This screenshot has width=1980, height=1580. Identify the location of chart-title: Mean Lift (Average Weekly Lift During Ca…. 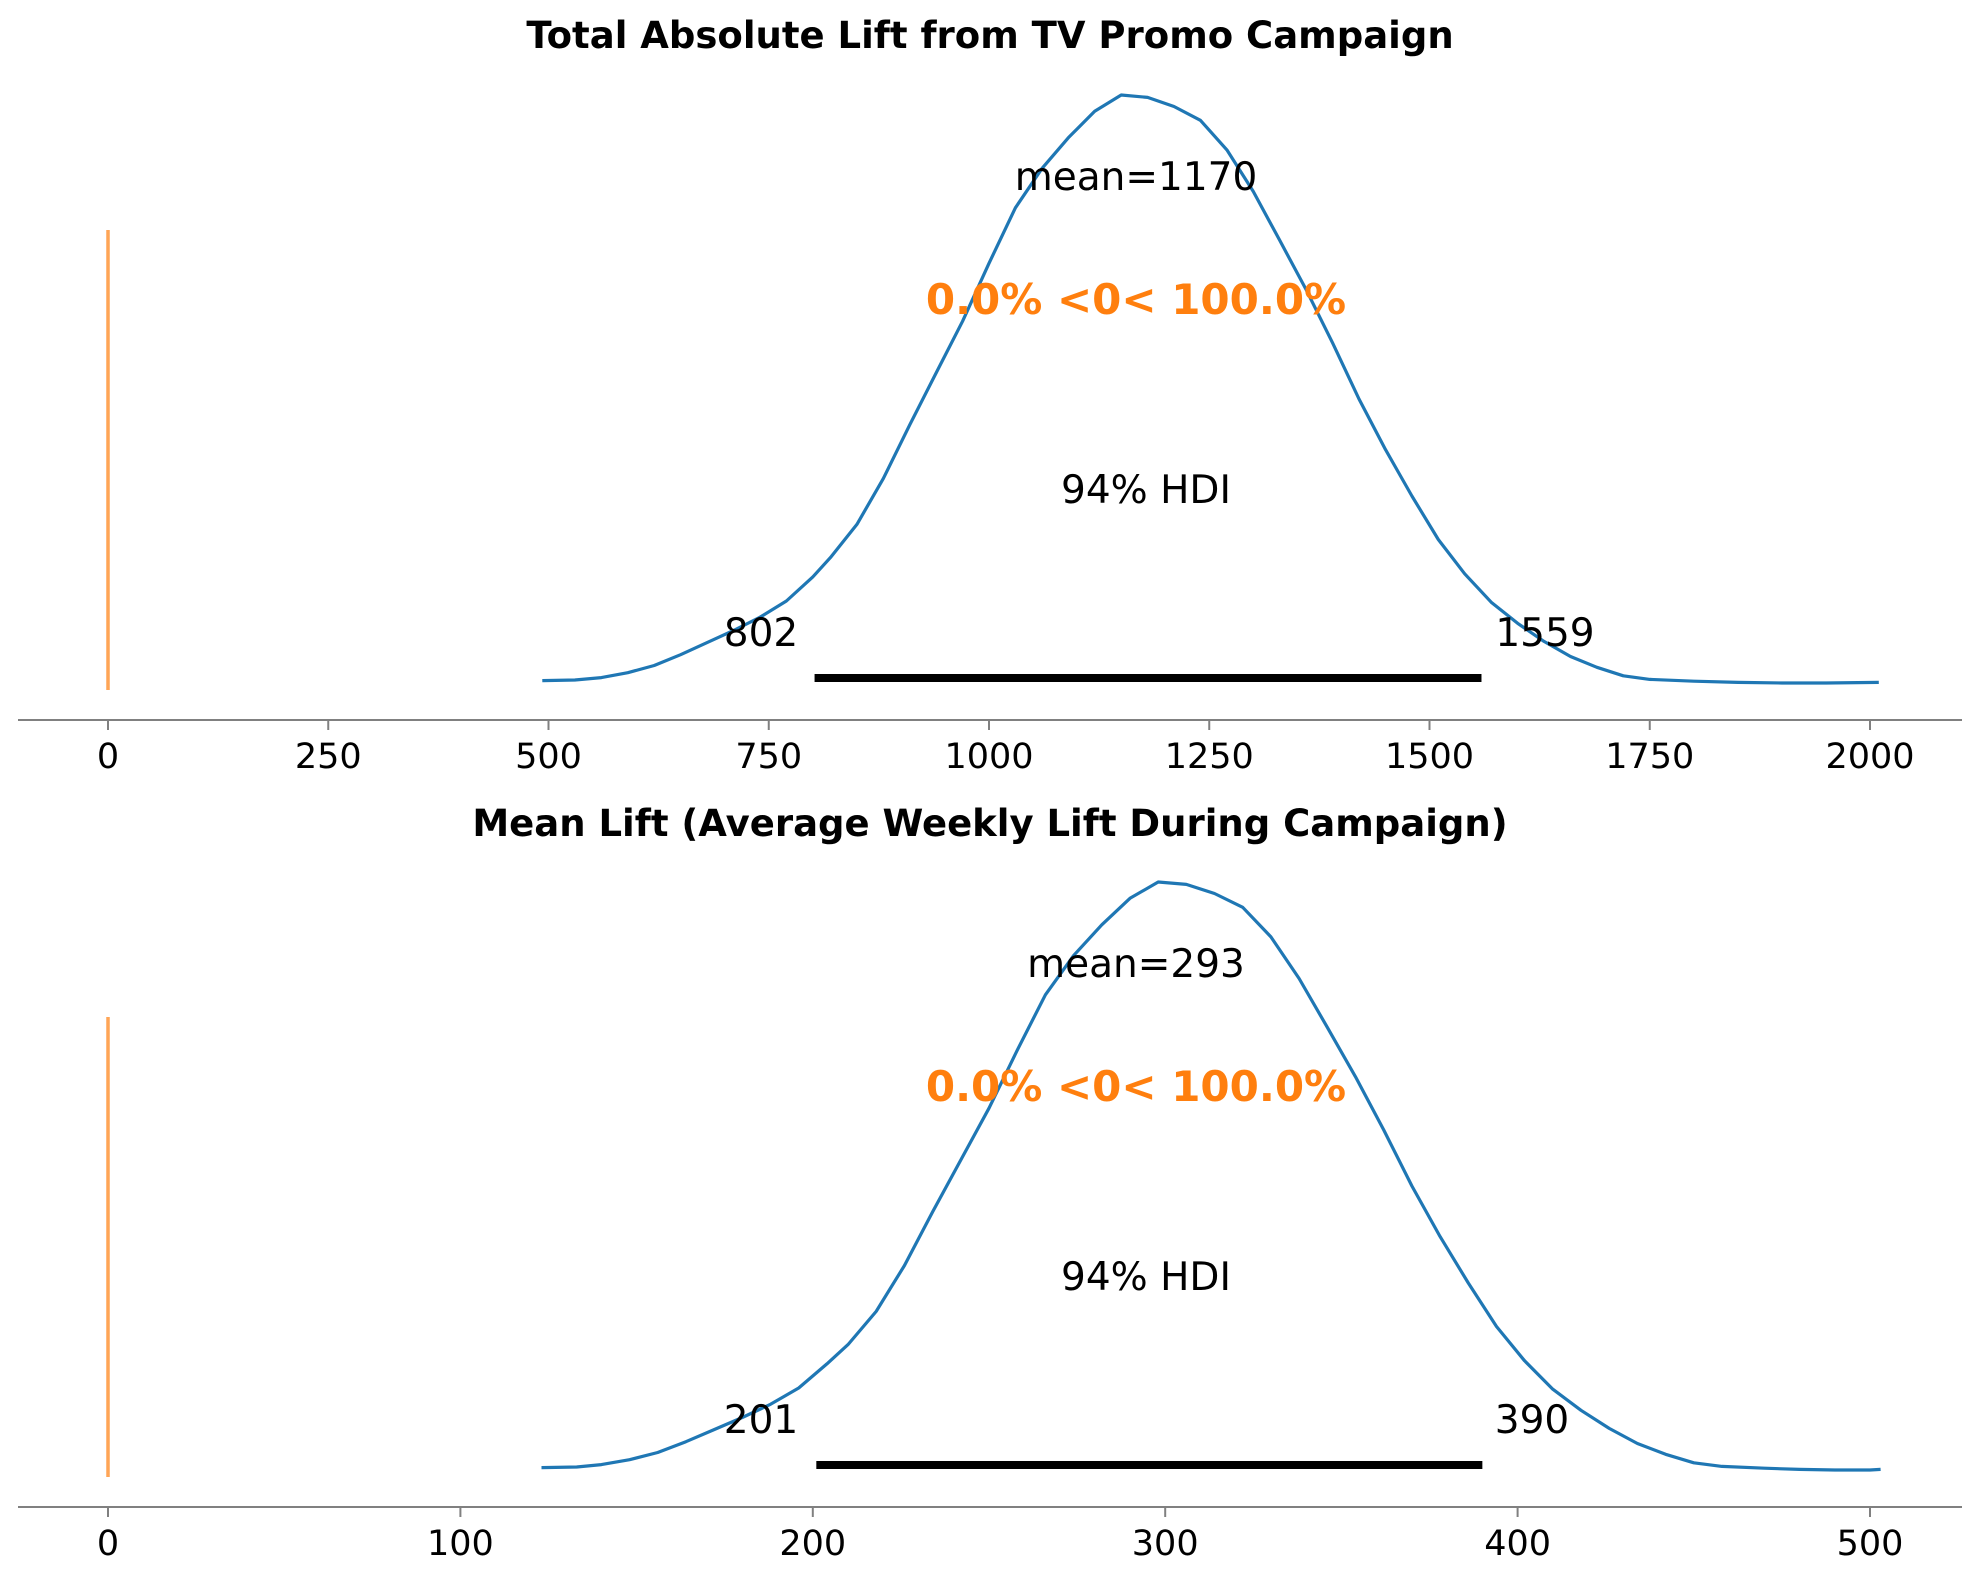
(989, 823).